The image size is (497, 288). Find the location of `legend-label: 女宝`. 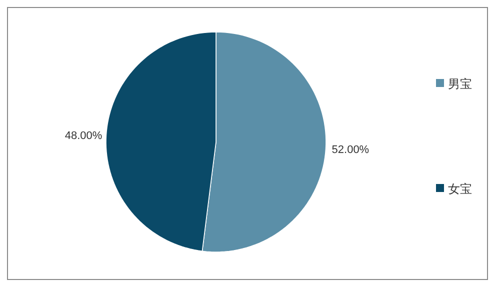

legend-label: 女宝 is located at coordinates (460, 189).